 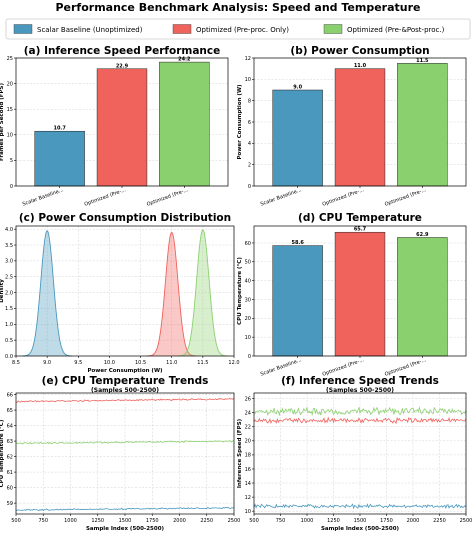 What do you see at coordinates (10, 473) in the screenshot?
I see `ytick-label: 61` at bounding box center [10, 473].